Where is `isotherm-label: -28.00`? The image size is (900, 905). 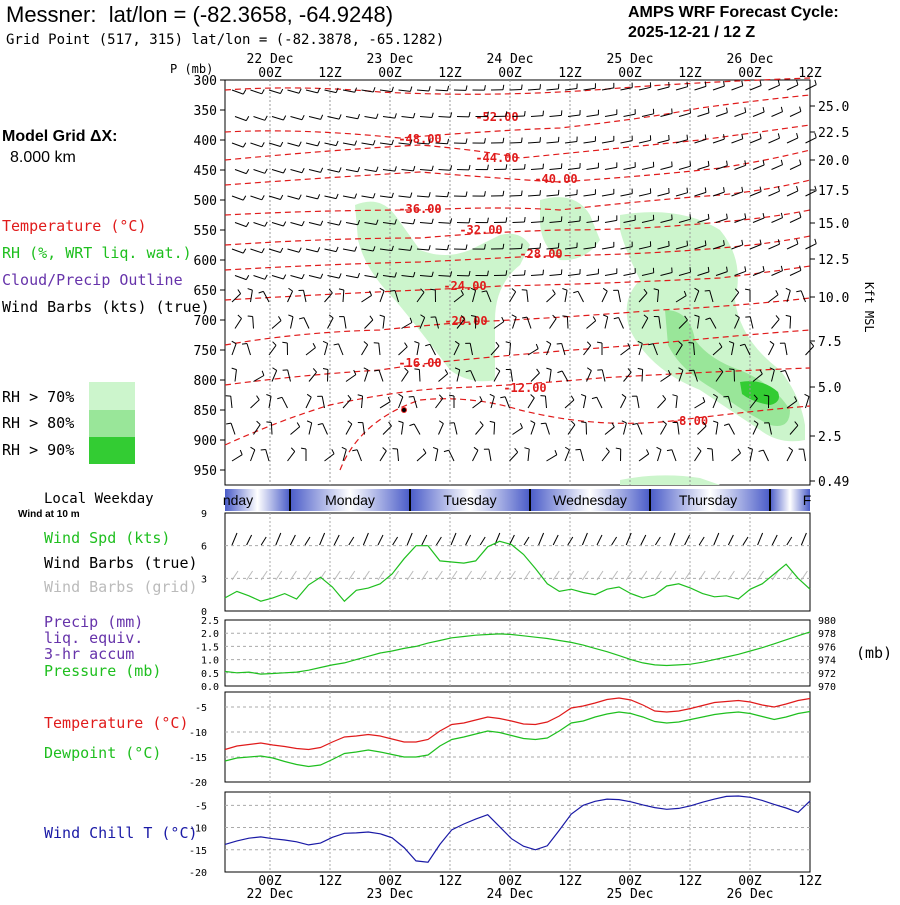
isotherm-label: -28.00 is located at coordinates (540, 254).